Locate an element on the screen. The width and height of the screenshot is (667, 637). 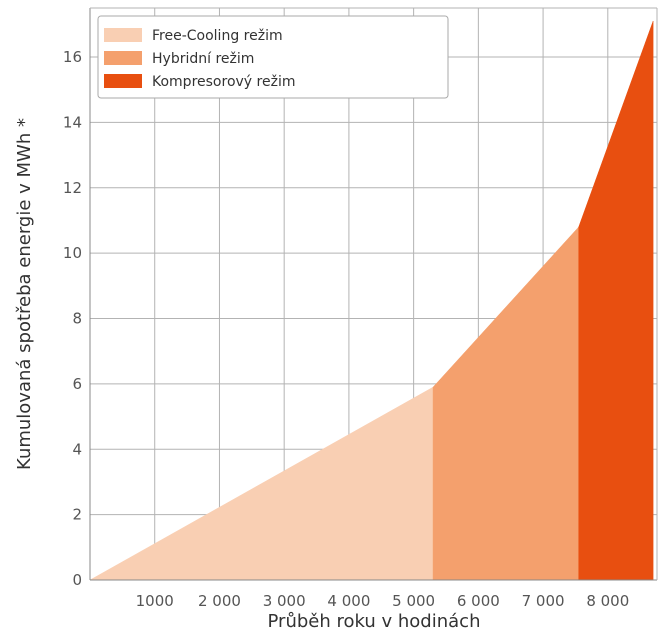
y-tick-label-2: 2 is located at coordinates (77, 515).